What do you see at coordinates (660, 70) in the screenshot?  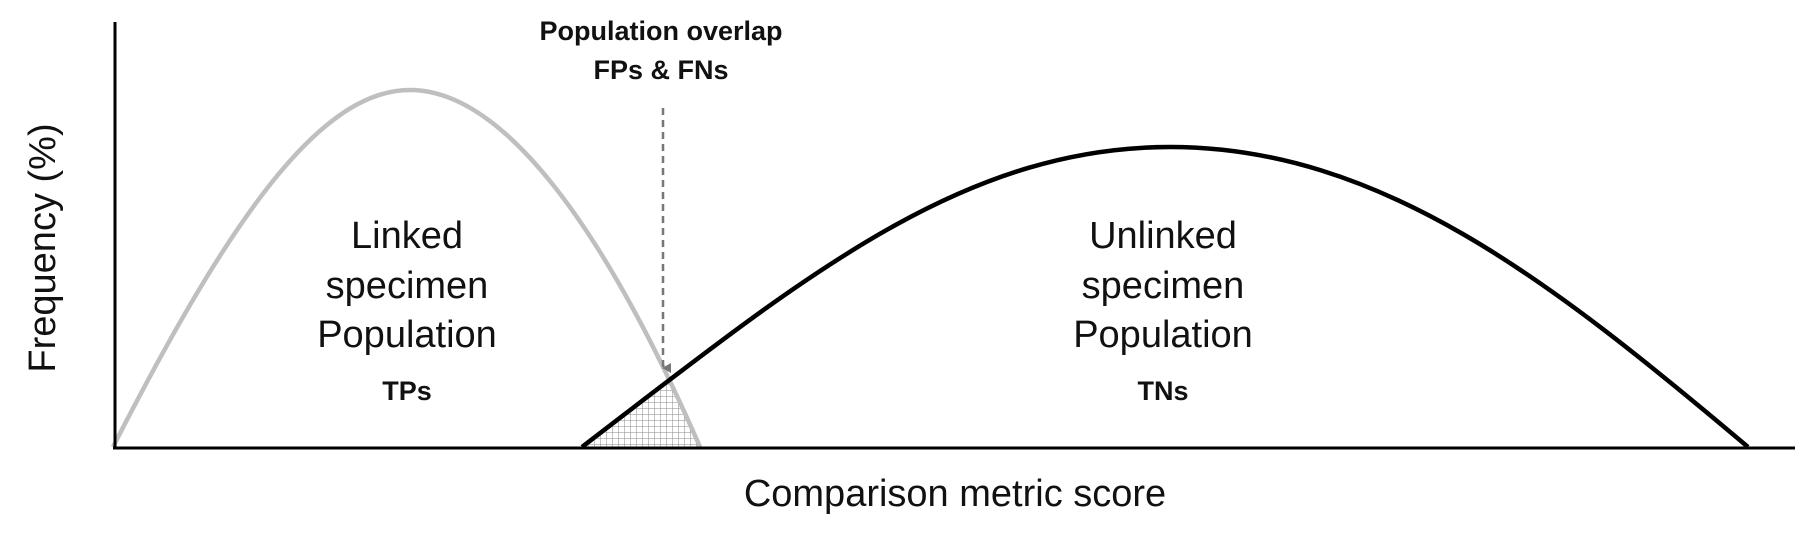 I see `overlap-label-line2: FPs & FNs` at bounding box center [660, 70].